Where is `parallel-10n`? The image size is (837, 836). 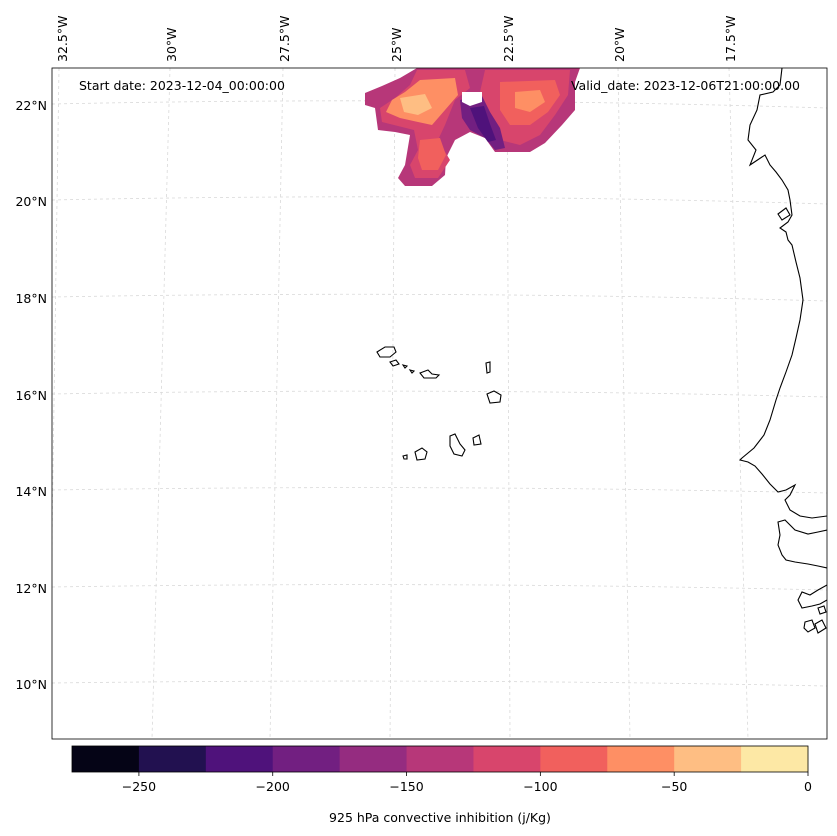 parallel-10n is located at coordinates (439, 683).